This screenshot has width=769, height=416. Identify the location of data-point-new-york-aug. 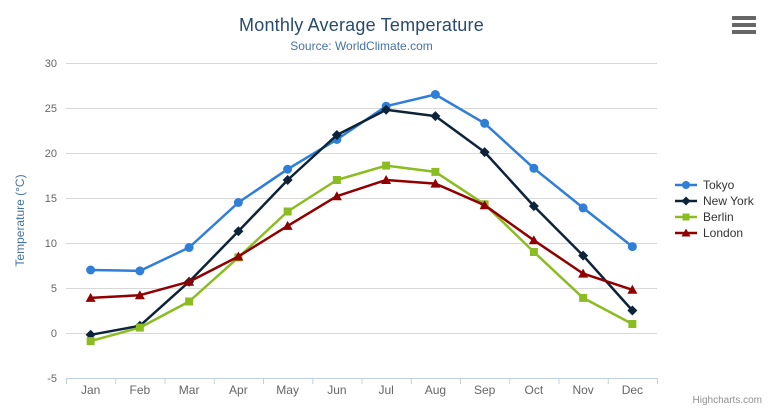
(435, 116).